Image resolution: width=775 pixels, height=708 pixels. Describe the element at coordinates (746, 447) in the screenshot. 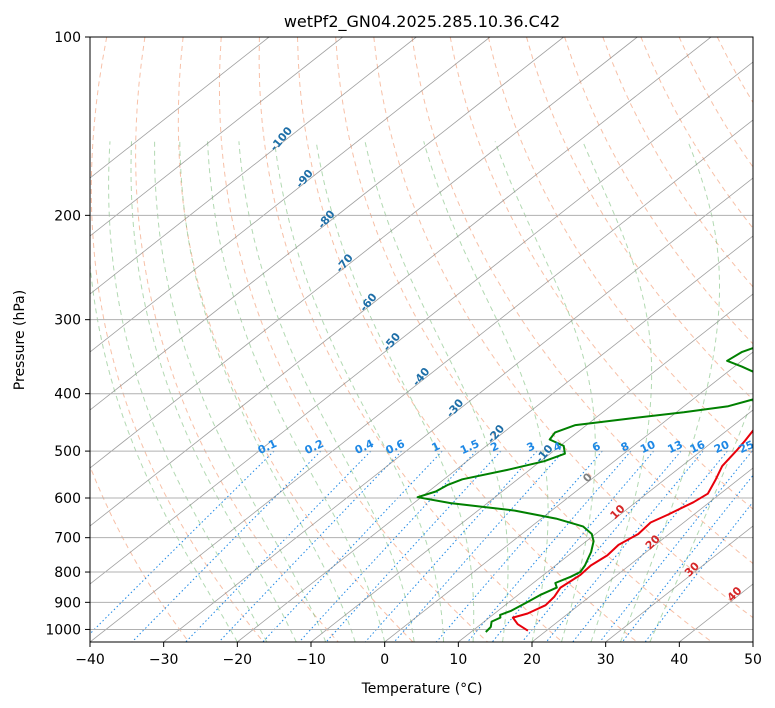

I see `mixing-ratio-label: 25` at that location.